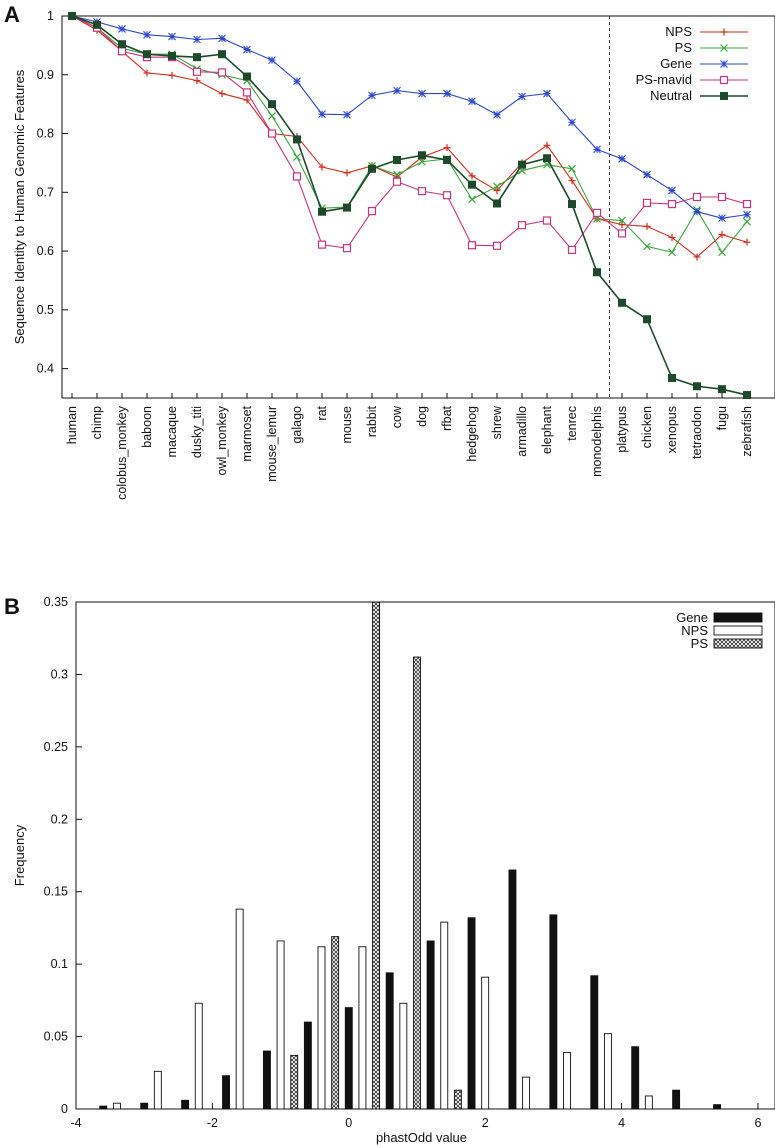 The height and width of the screenshot is (1145, 775). Describe the element at coordinates (485, 1123) in the screenshot. I see `x-tick-label: 2` at that location.